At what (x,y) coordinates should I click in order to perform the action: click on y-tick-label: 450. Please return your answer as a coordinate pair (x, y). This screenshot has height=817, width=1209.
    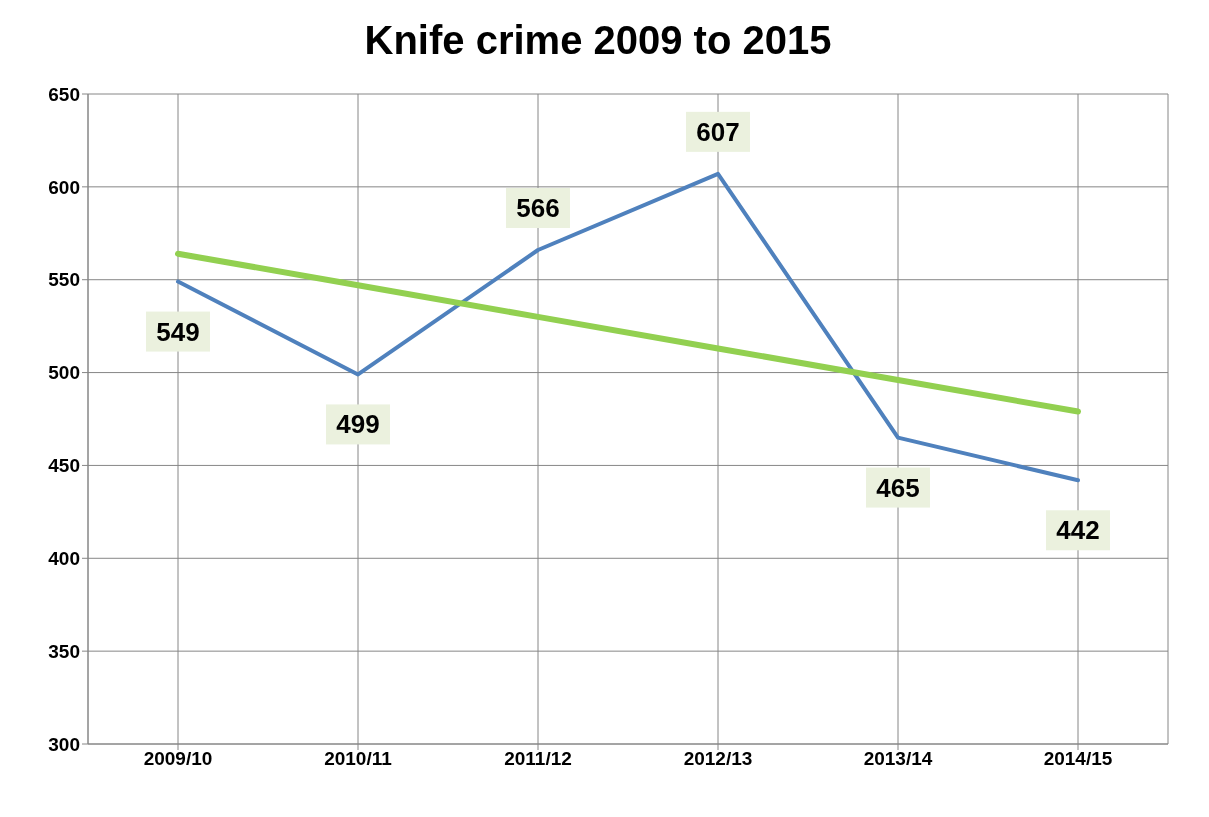
    Looking at the image, I should click on (64, 466).